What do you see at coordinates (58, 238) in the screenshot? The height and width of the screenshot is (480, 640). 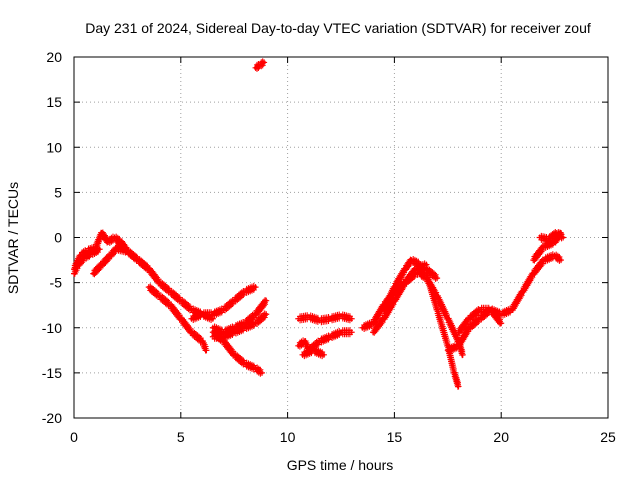 I see `y-tick-label: 0` at bounding box center [58, 238].